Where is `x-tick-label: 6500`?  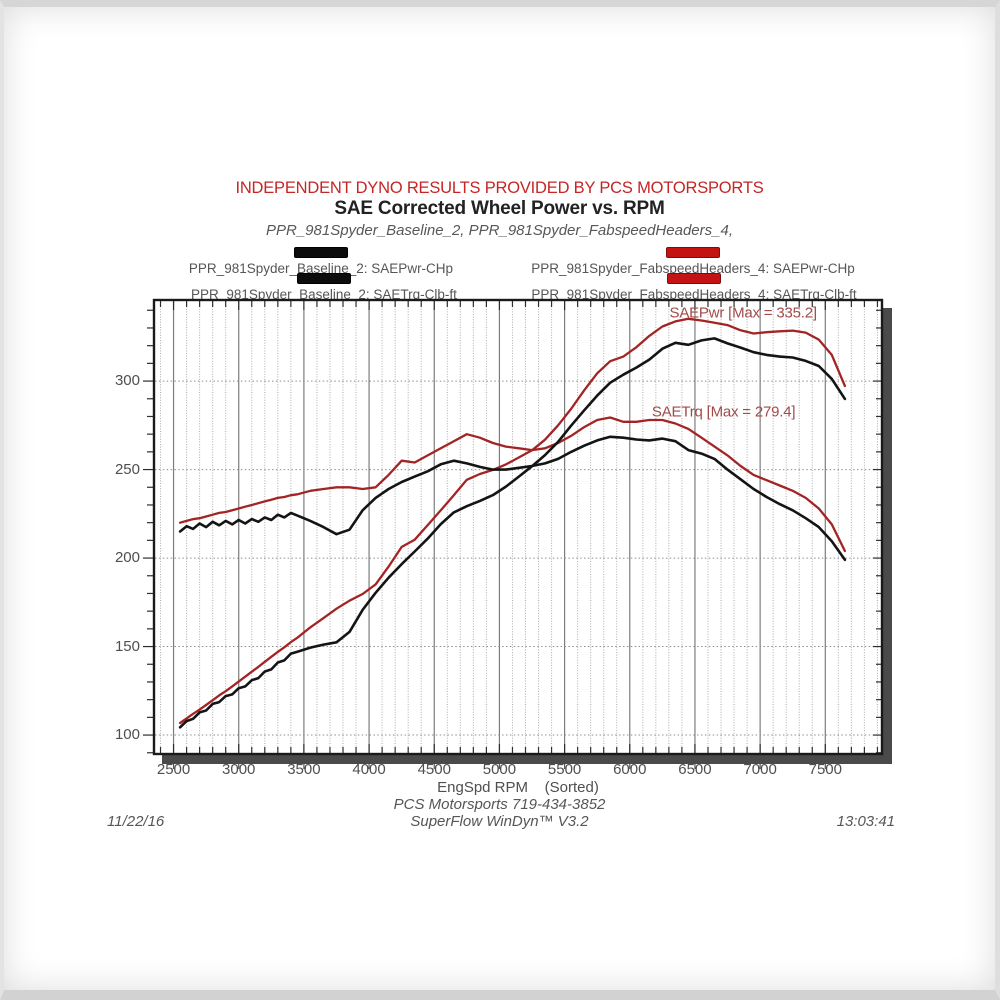
x-tick-label: 6500 is located at coordinates (695, 769).